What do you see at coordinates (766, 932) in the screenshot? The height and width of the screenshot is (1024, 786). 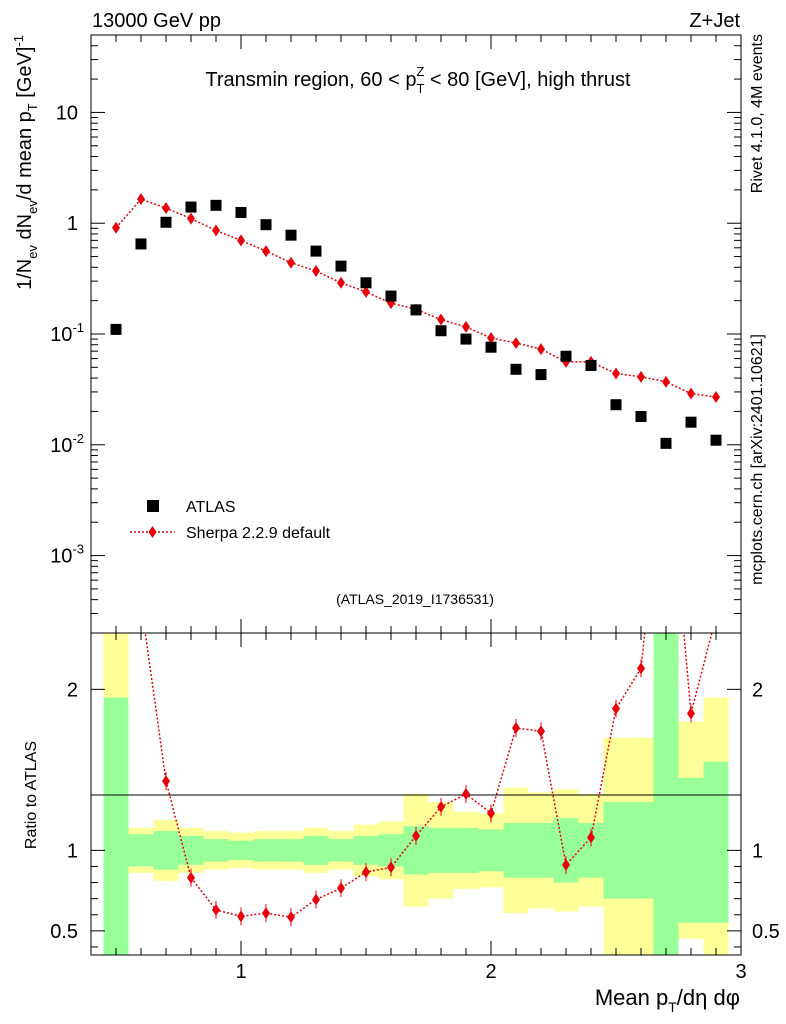 I see `ratio-y-tick-label-right: 0.5` at bounding box center [766, 932].